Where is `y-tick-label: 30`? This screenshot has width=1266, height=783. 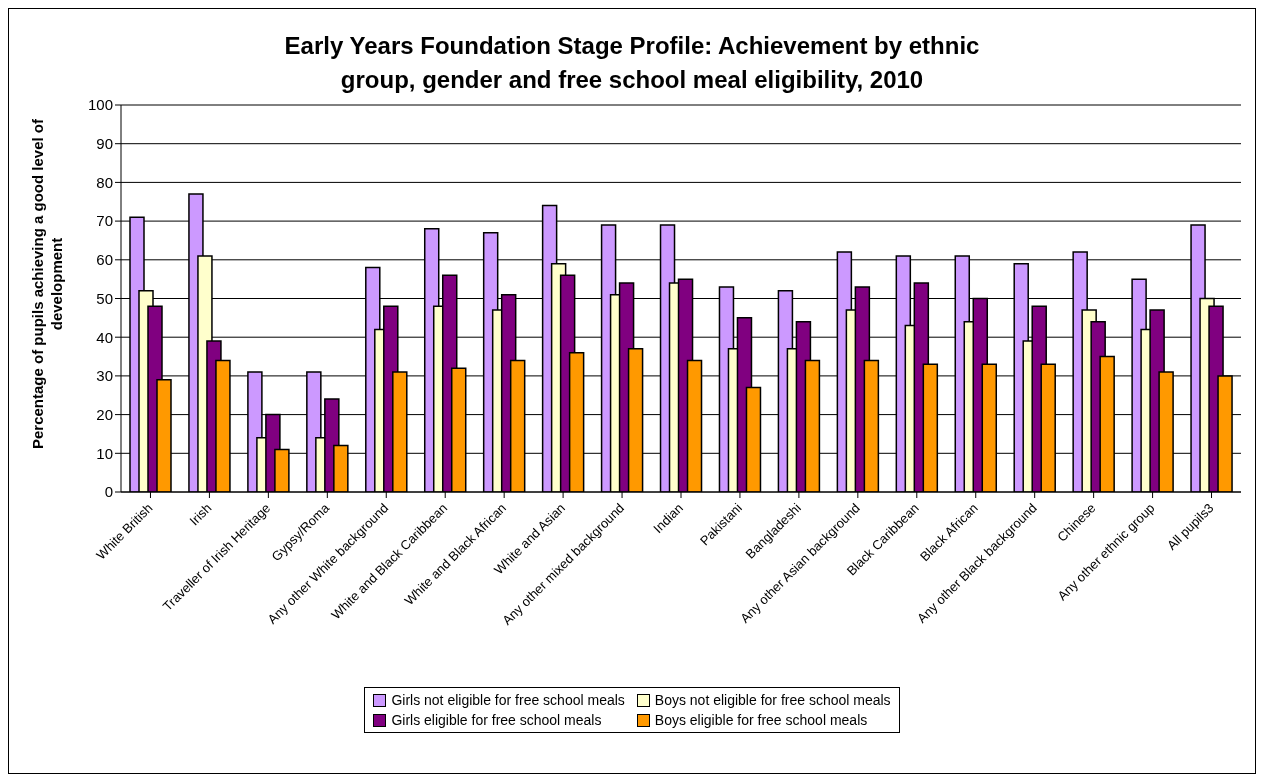
y-tick-label: 30 is located at coordinates (104, 376).